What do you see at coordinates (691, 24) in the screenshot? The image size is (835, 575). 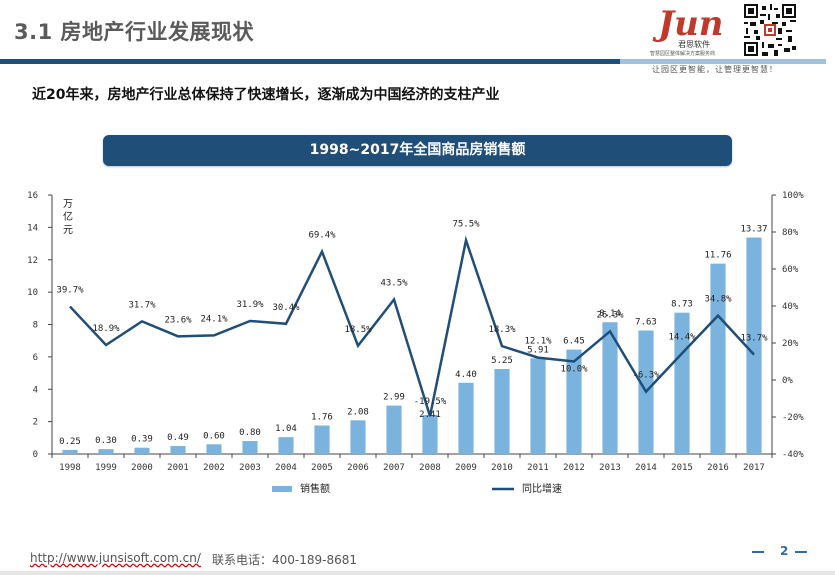 I see `logo-wordmark: Jun` at bounding box center [691, 24].